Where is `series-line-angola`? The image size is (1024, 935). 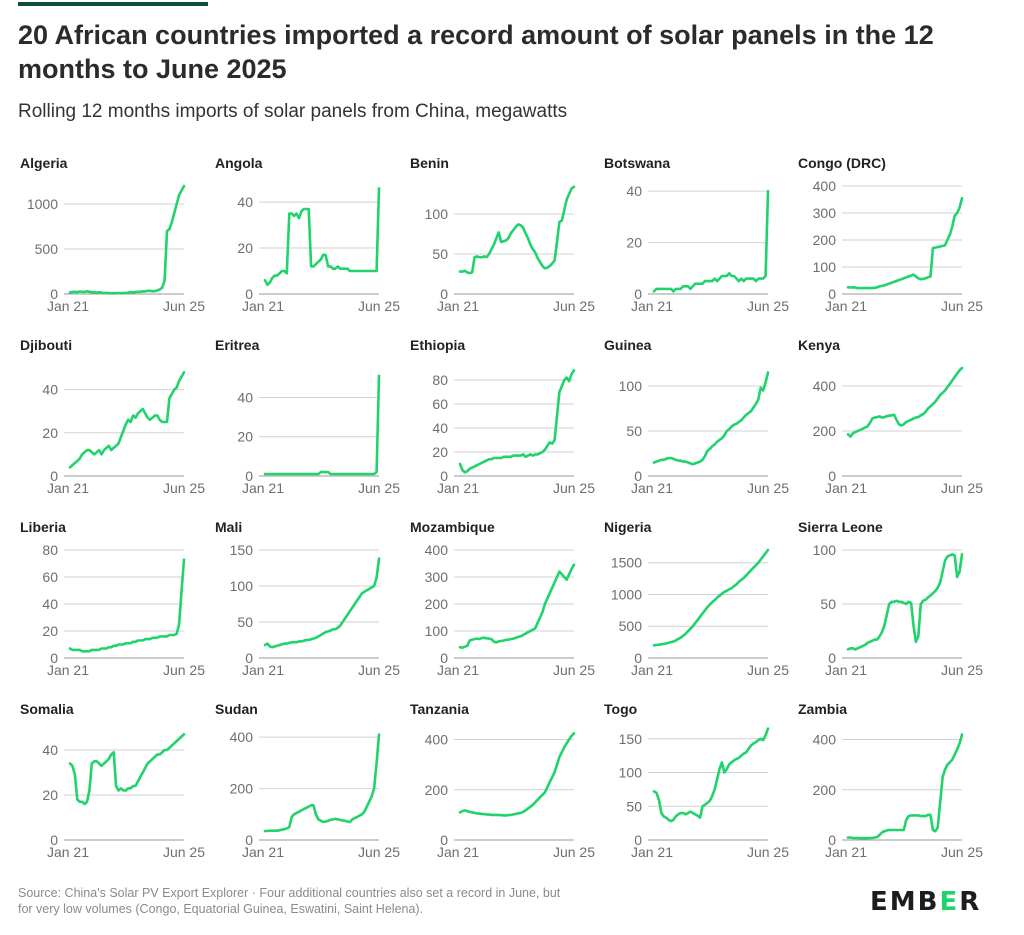 series-line-angola is located at coordinates (322, 237).